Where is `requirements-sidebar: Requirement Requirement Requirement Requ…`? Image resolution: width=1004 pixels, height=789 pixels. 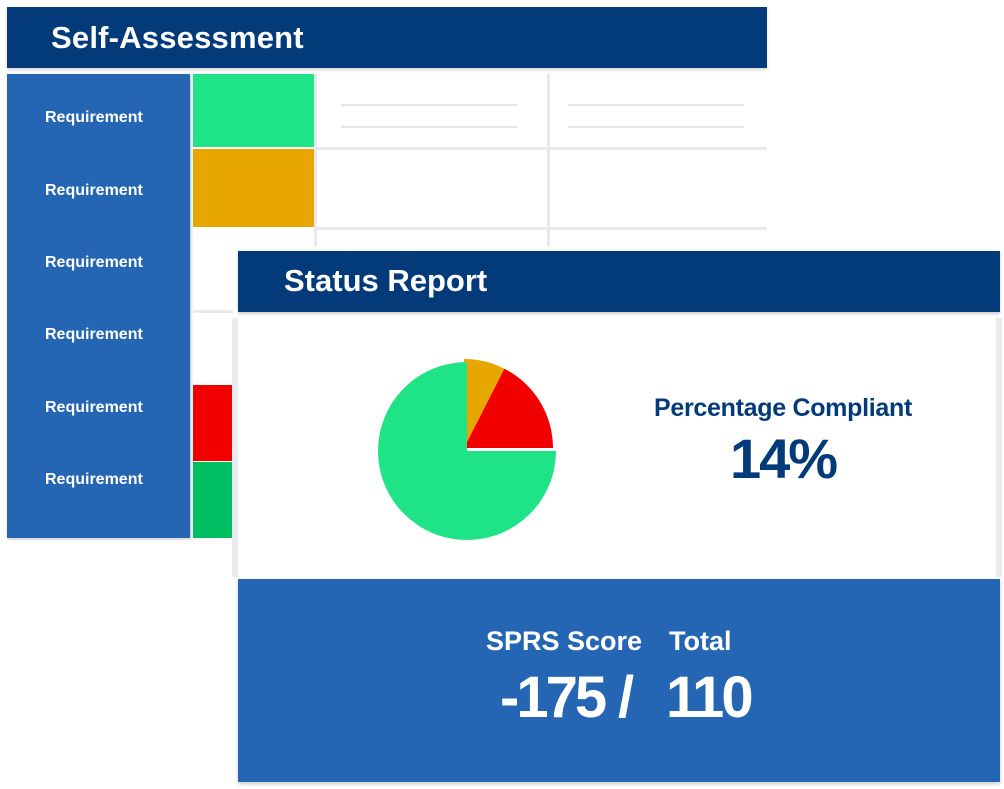
requirements-sidebar: Requirement Requirement Requirement Requ… is located at coordinates (98, 306).